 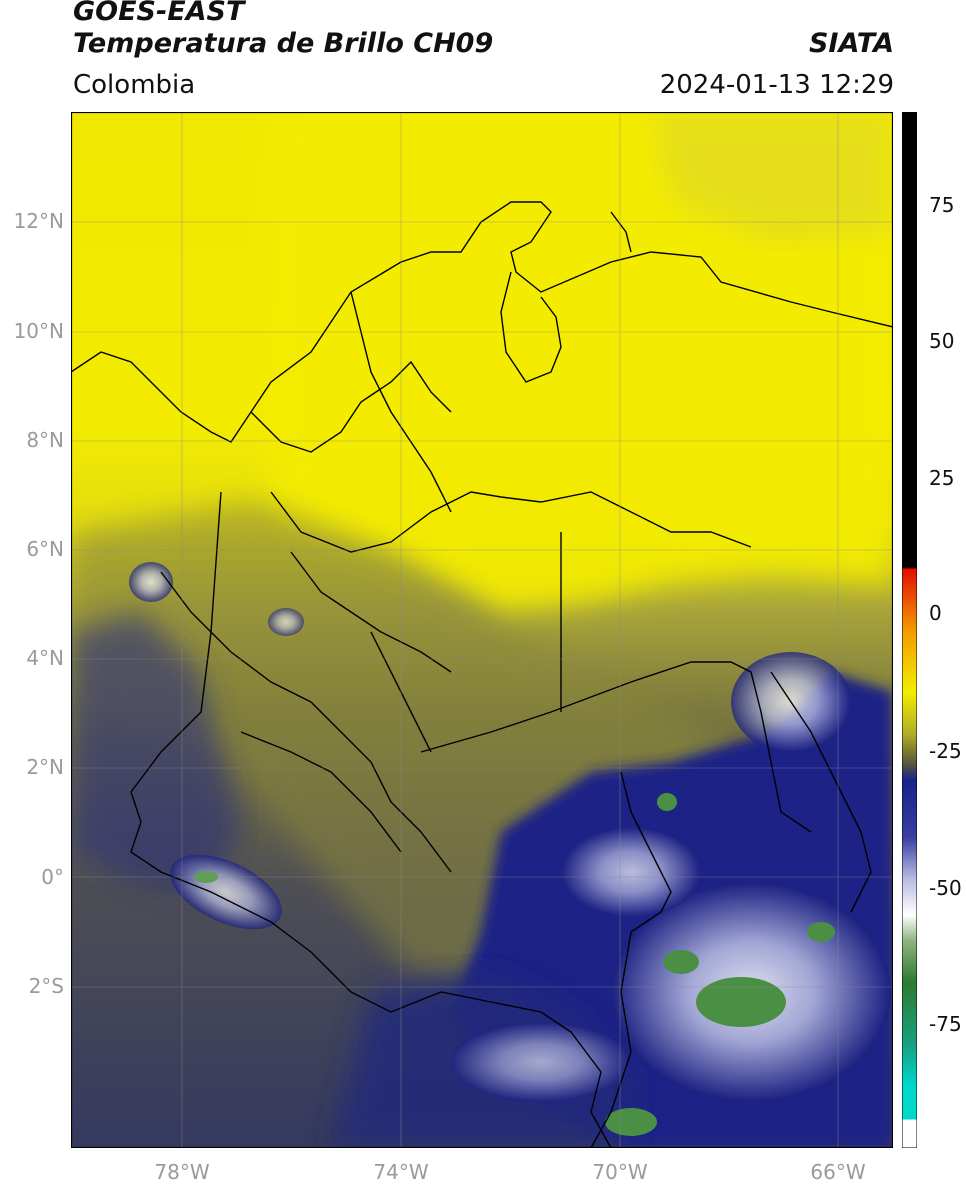 What do you see at coordinates (38, 331) in the screenshot?
I see `lat-tick: 10°N` at bounding box center [38, 331].